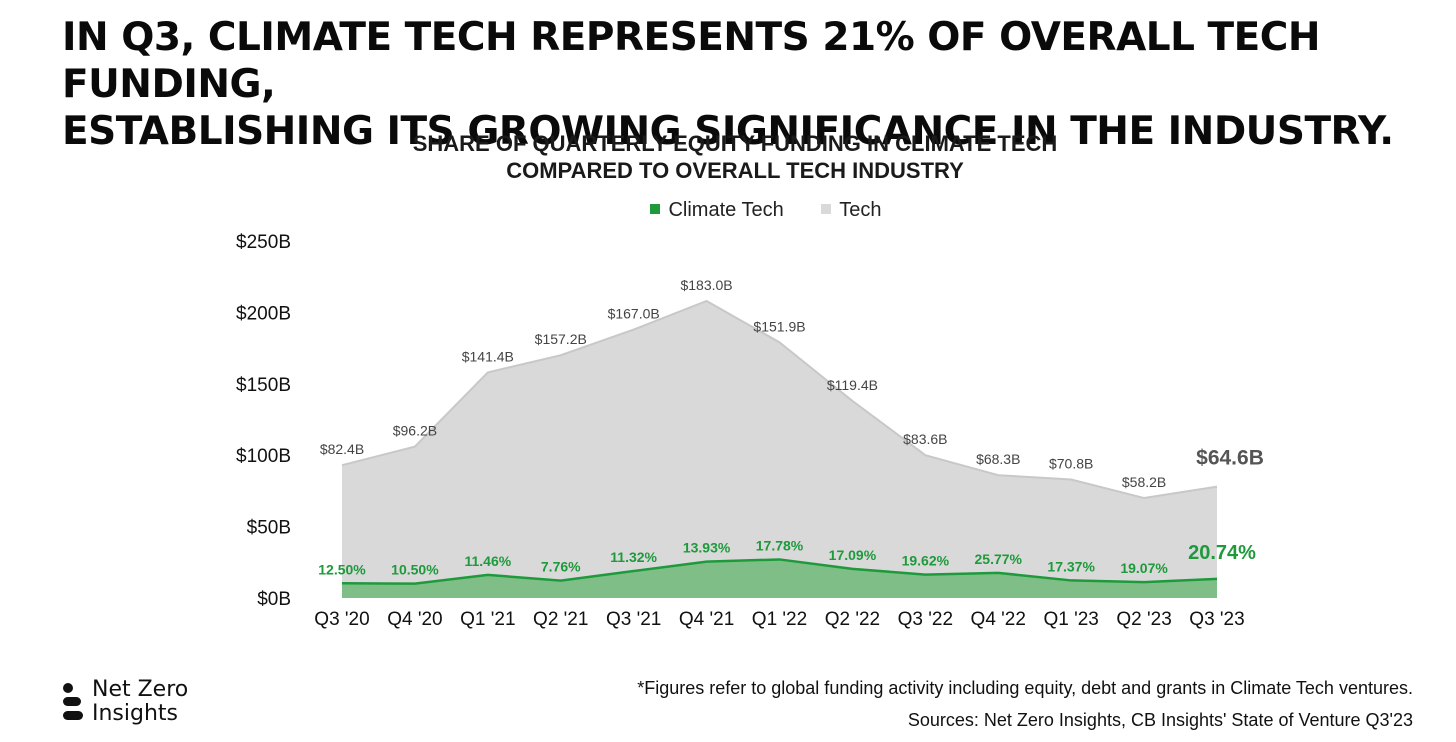 The image size is (1456, 742). What do you see at coordinates (263, 456) in the screenshot?
I see `y-tick-label: $100B` at bounding box center [263, 456].